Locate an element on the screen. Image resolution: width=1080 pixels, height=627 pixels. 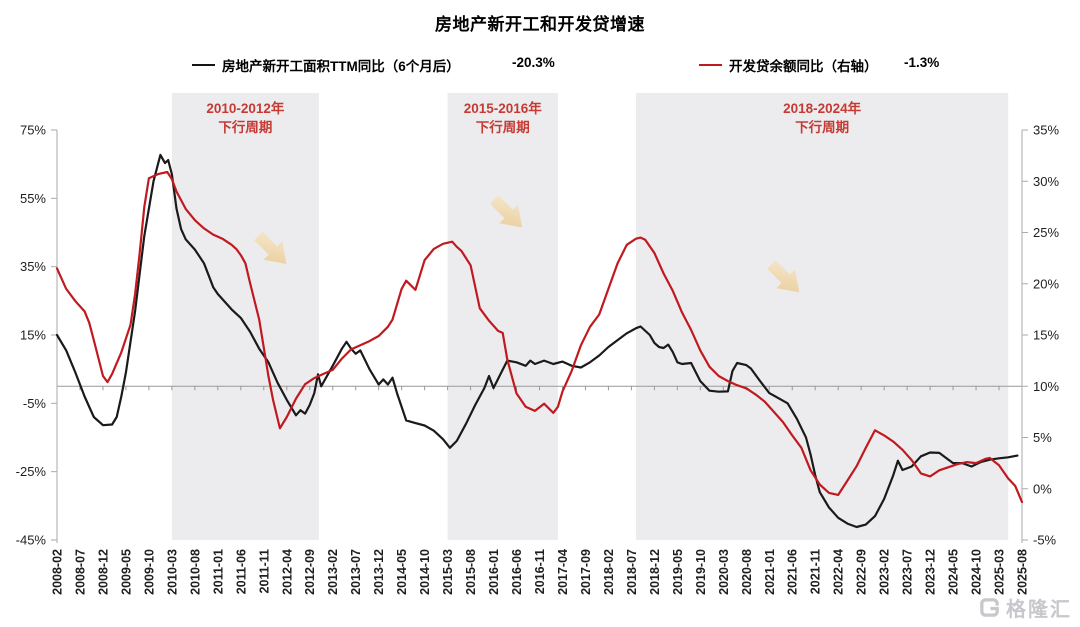
x-tick-label: 2024-10 is located at coordinates (977, 572).